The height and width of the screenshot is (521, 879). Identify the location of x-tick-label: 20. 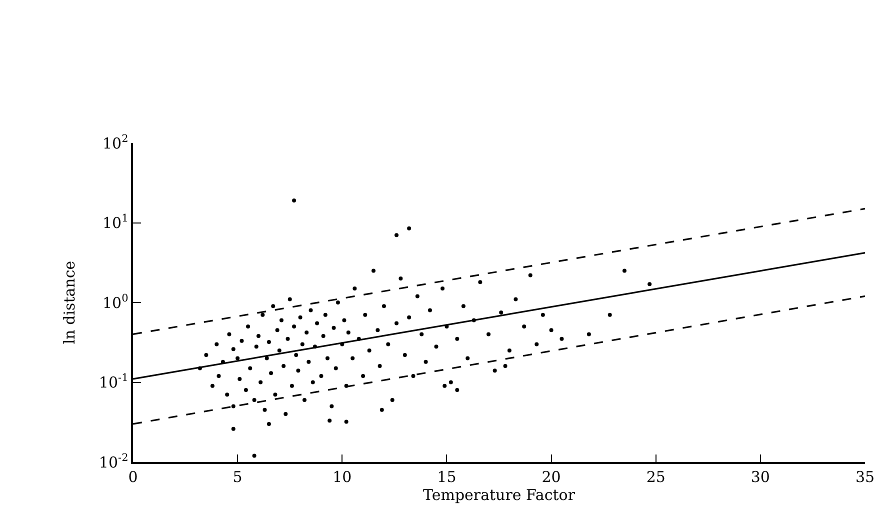
(551, 477).